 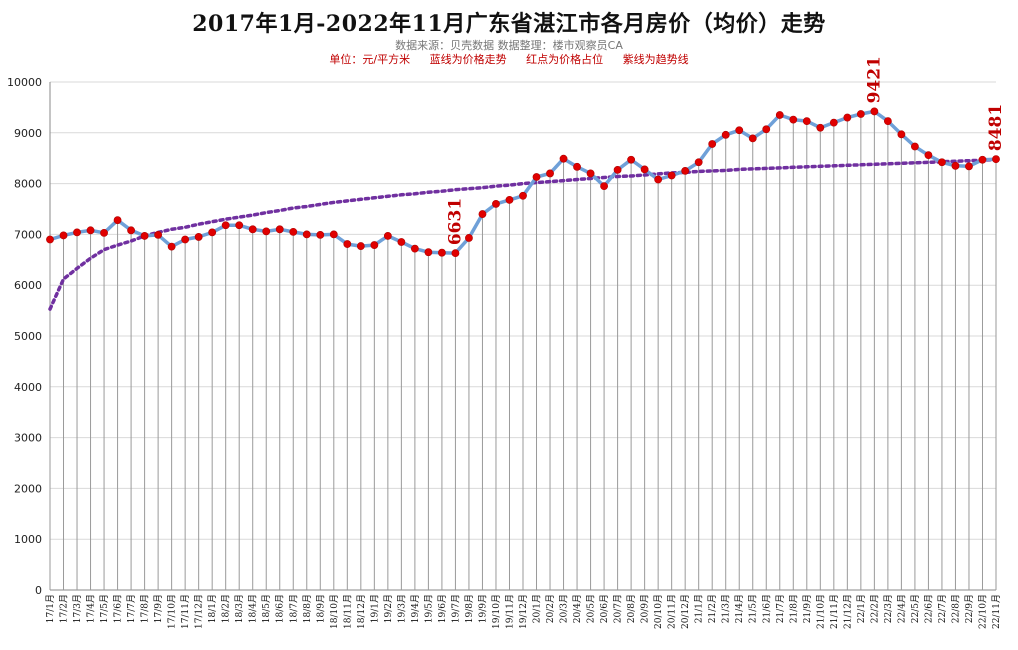 I want to click on x-tick-label: 19/2月, so click(x=388, y=608).